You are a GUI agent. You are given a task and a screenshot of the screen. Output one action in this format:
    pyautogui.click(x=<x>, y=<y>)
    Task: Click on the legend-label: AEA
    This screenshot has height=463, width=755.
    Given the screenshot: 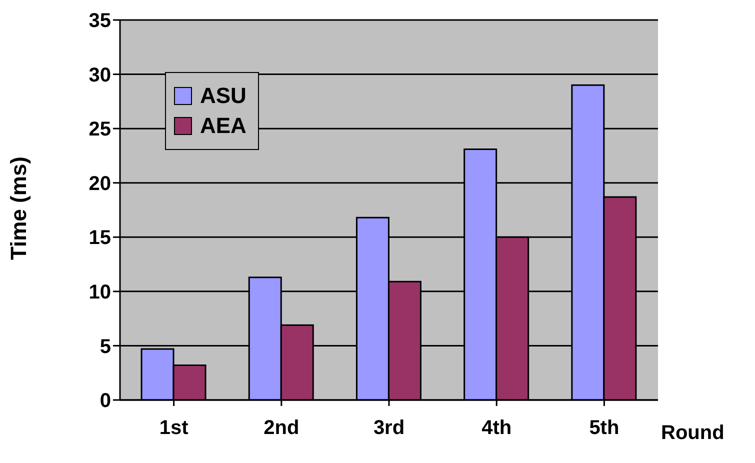 What is the action you would take?
    pyautogui.click(x=223, y=126)
    